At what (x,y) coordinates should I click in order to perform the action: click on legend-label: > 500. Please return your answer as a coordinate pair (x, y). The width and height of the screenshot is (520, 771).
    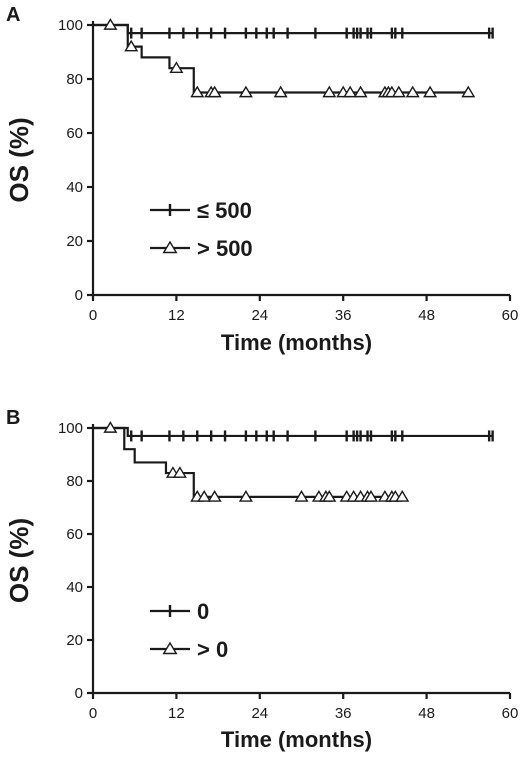
    Looking at the image, I should click on (225, 248).